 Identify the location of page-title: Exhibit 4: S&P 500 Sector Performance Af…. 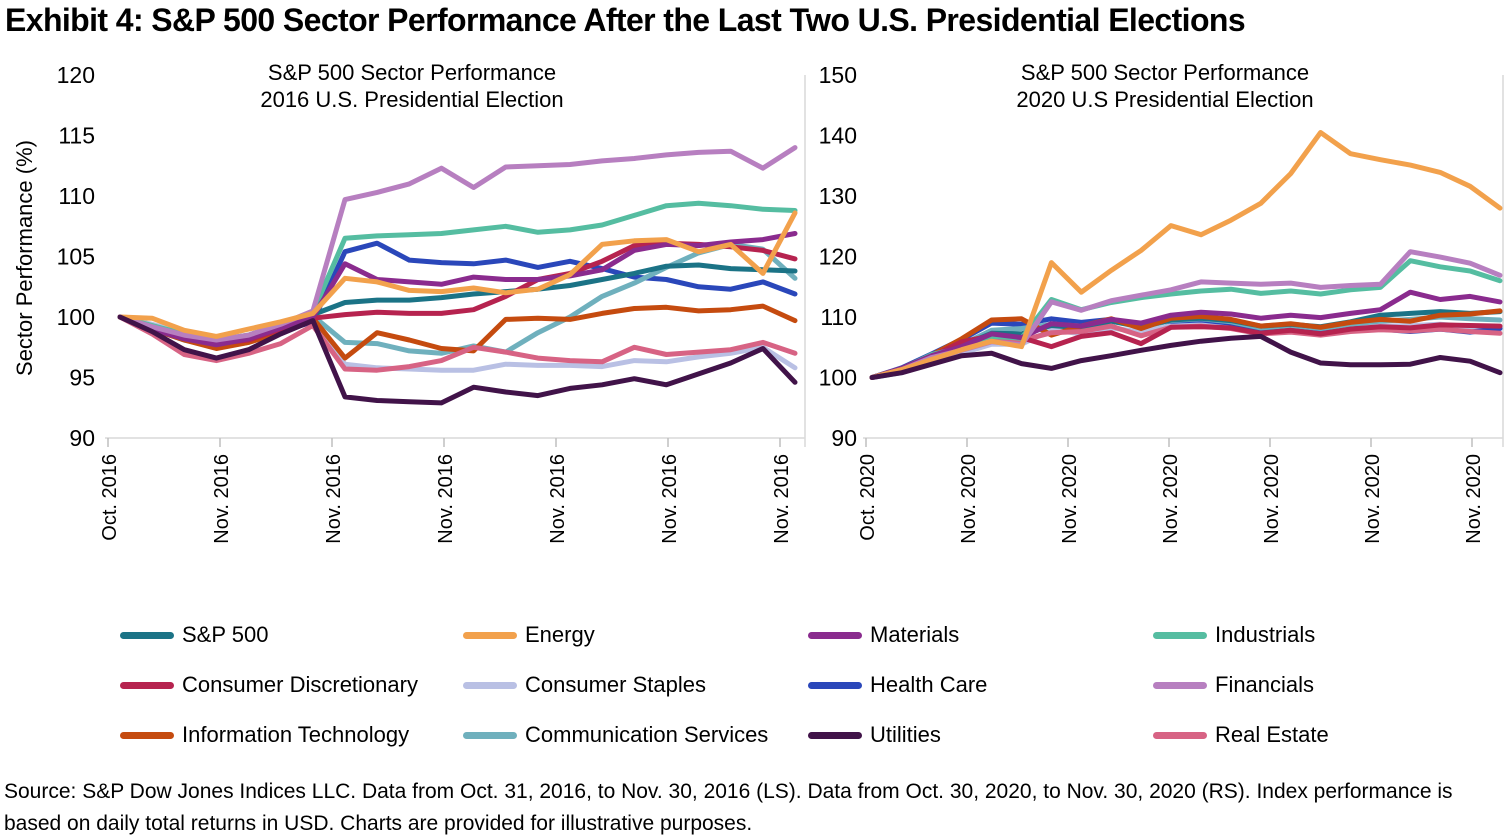
(625, 20).